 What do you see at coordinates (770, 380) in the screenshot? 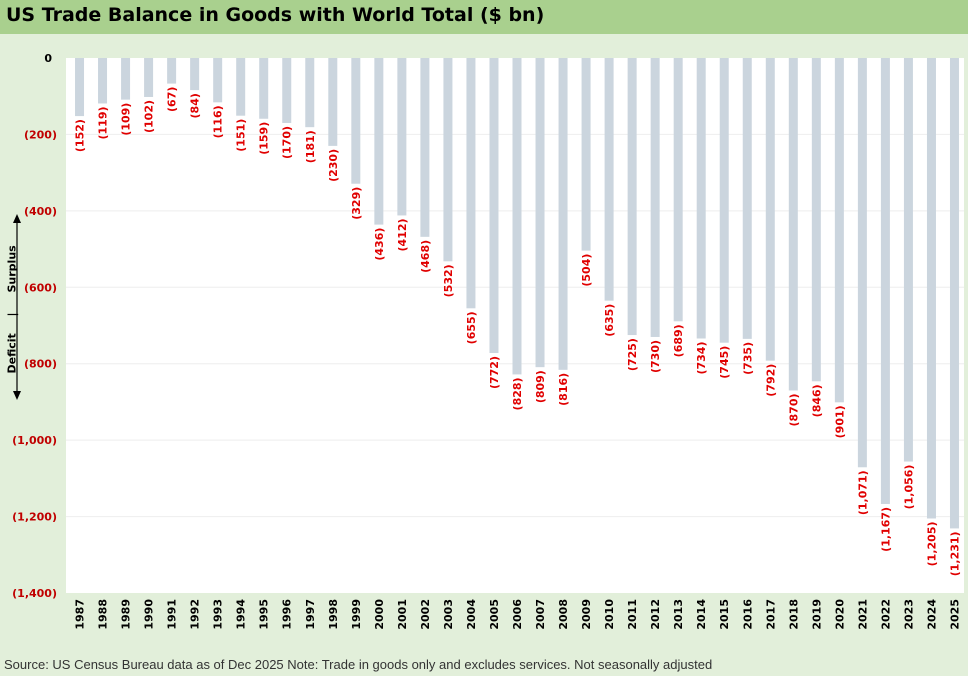
I see `data-label: (792)` at bounding box center [770, 380].